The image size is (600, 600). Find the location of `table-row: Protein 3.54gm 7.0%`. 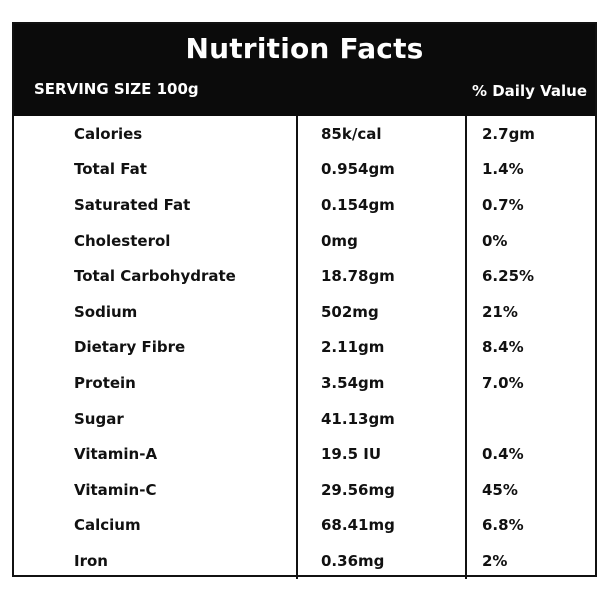

table-row: Protein 3.54gm 7.0% is located at coordinates (304, 383).